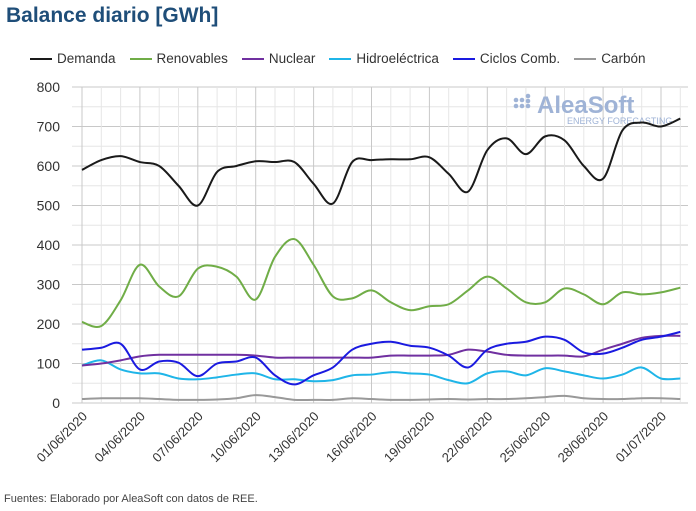 The image size is (696, 511). Describe the element at coordinates (585, 105) in the screenshot. I see `logo-wordmark: AleaSoft` at that location.